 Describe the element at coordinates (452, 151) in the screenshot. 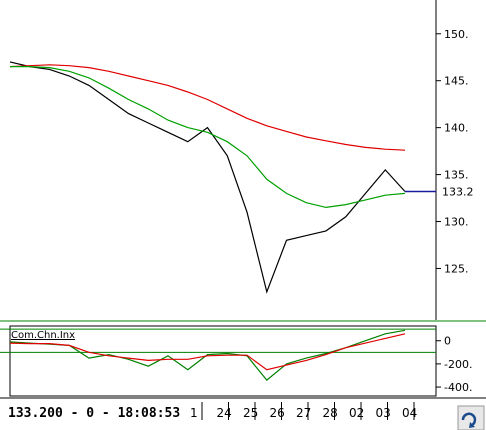

I see `price-y-axis: 150. 145. 140. 135. 130. 125.` at that location.